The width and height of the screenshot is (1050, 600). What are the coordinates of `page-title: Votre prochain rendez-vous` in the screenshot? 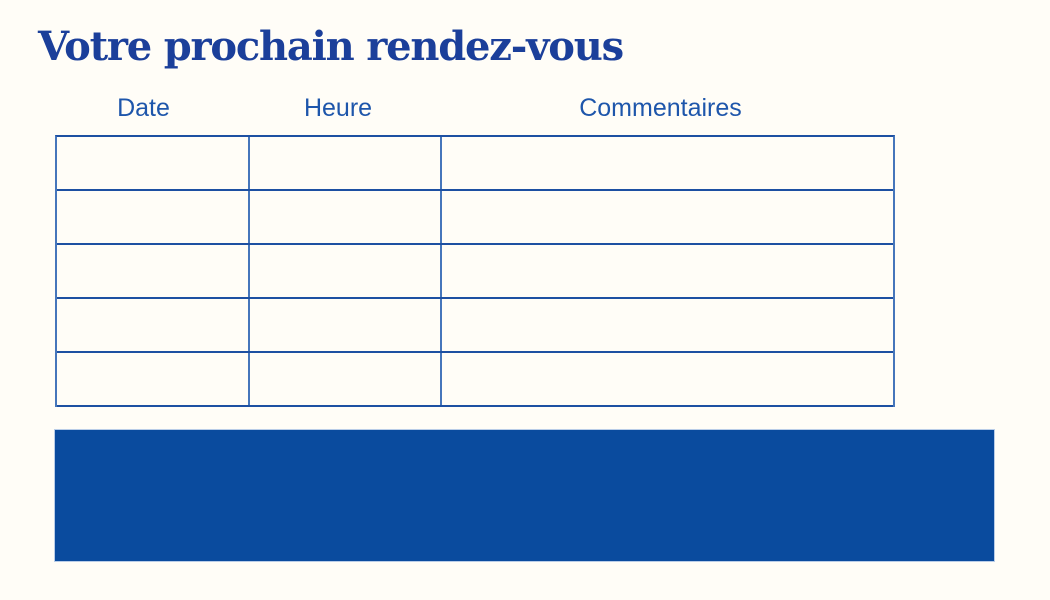 It's located at (331, 46).